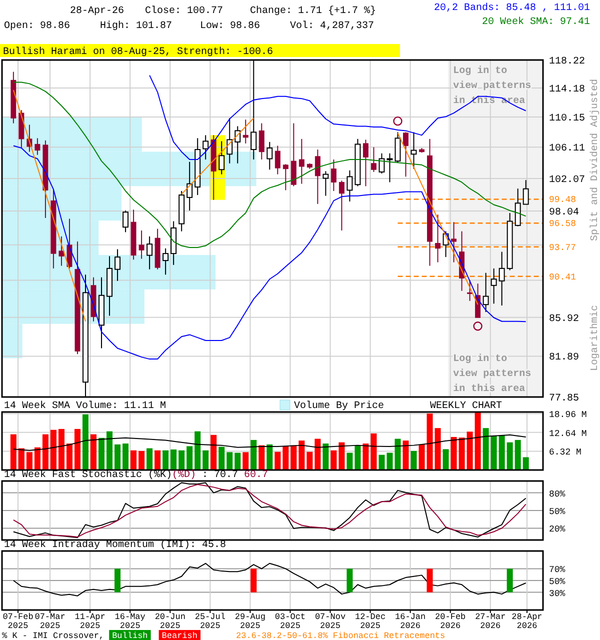 Image resolution: width=600 pixels, height=640 pixels. Describe the element at coordinates (339, 406) in the screenshot. I see `text: Volume By Price` at that location.